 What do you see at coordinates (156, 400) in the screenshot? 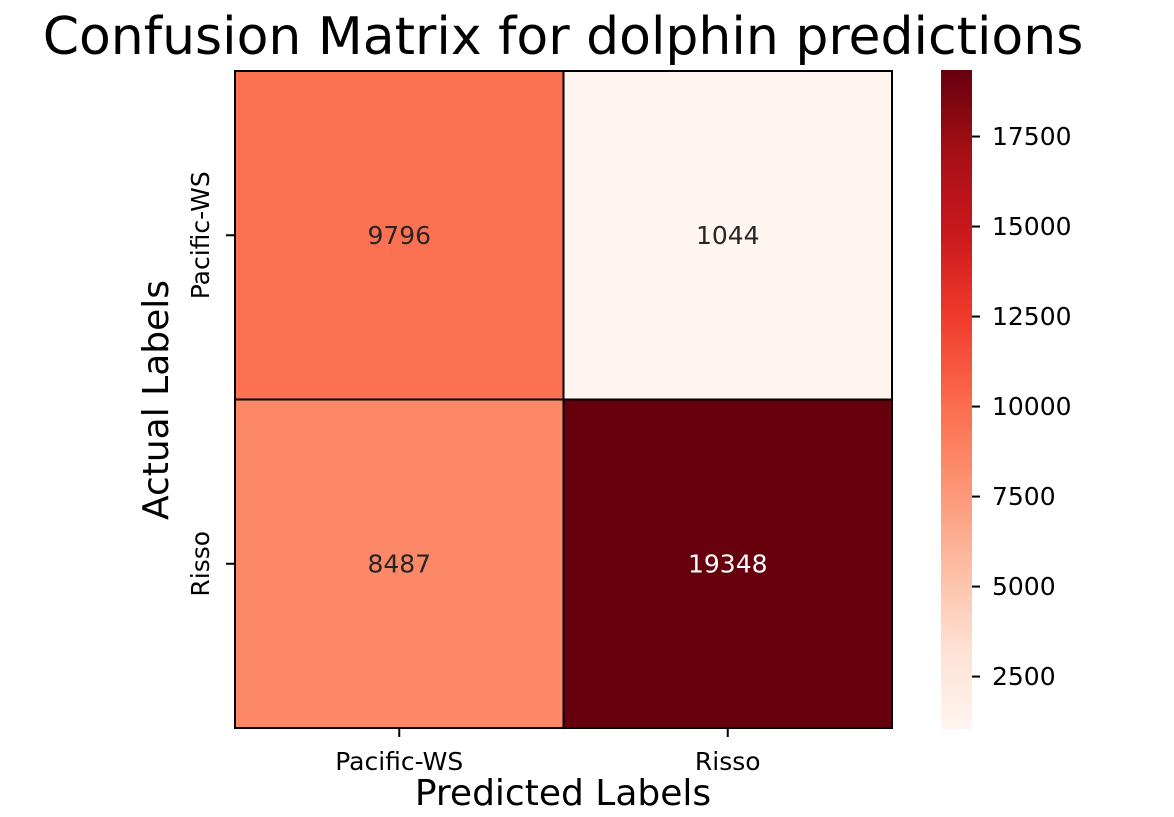
I see `y-axis-label: Actual Labels` at bounding box center [156, 400].